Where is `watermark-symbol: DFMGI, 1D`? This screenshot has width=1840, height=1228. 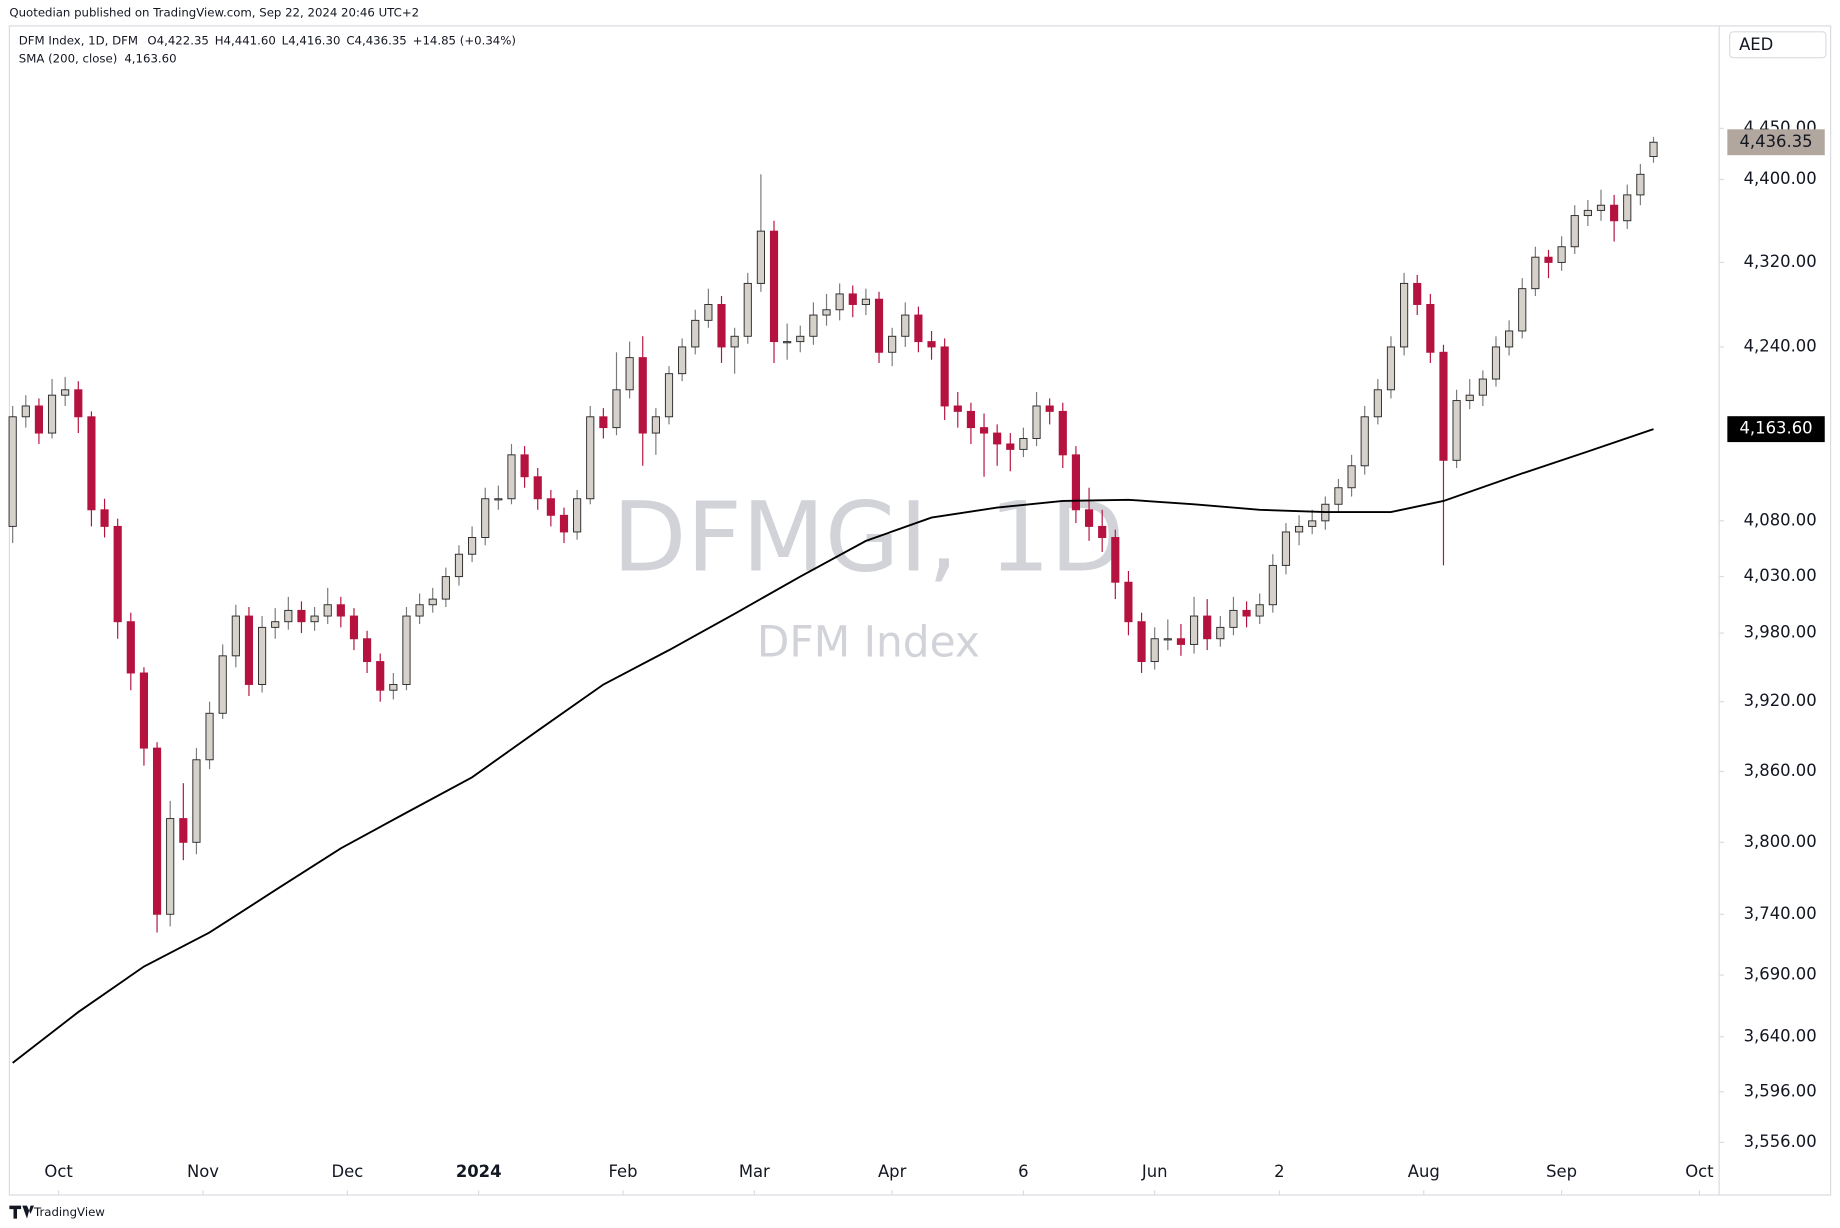 watermark-symbol: DFMGI, 1D is located at coordinates (868, 537).